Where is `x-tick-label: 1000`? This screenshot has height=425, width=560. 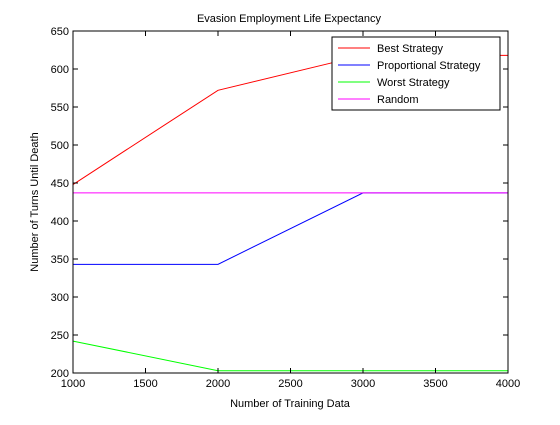 x-tick-label: 1000 is located at coordinates (73, 384).